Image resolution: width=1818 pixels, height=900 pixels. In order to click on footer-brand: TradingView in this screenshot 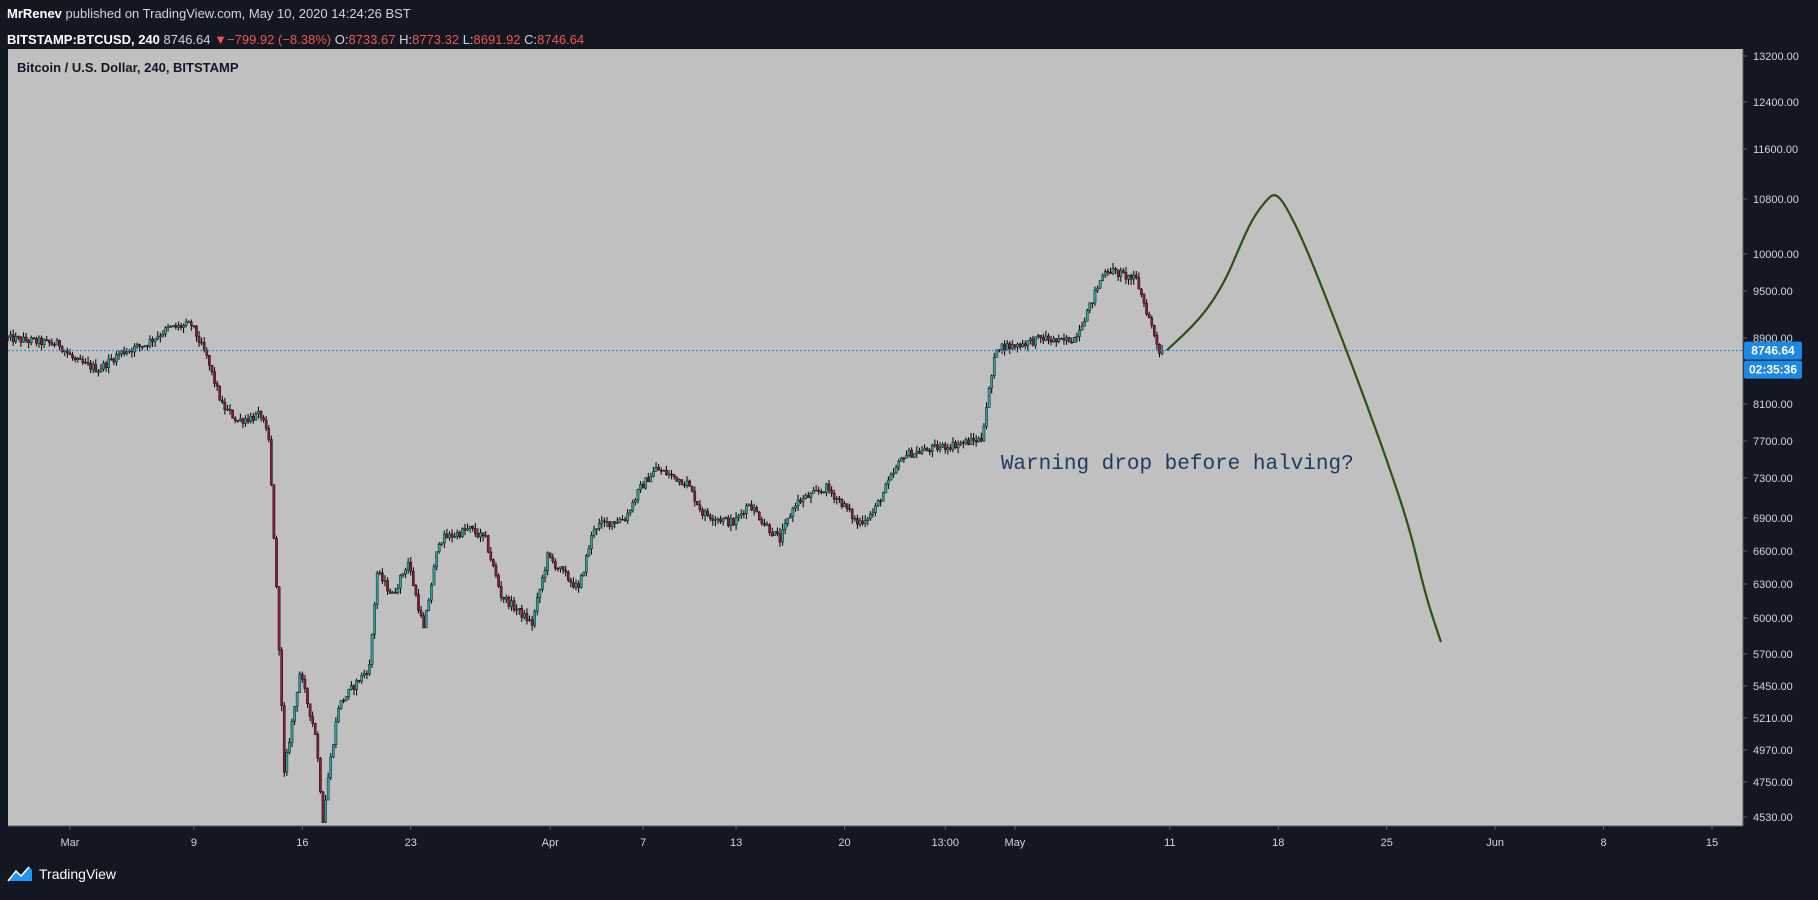, I will do `click(78, 874)`.